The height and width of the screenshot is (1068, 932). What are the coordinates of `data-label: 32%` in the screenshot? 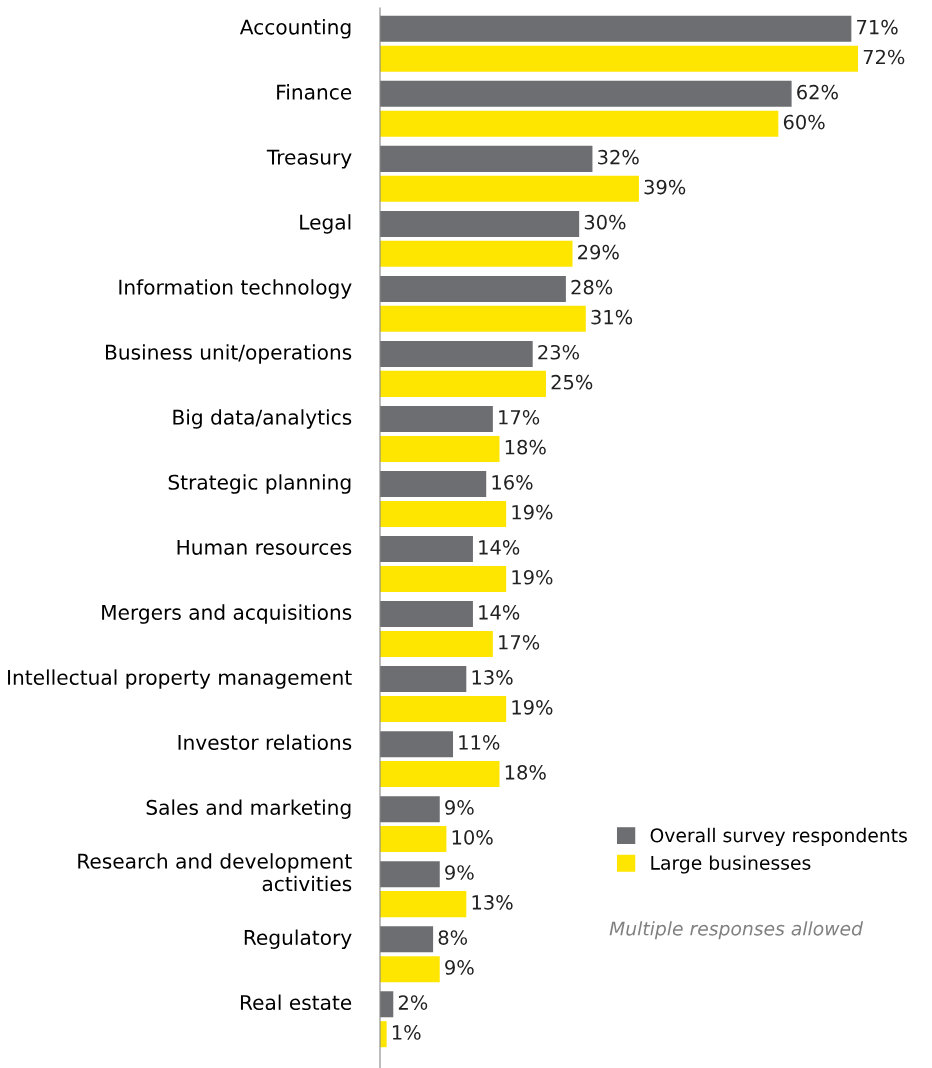 It's located at (618, 157).